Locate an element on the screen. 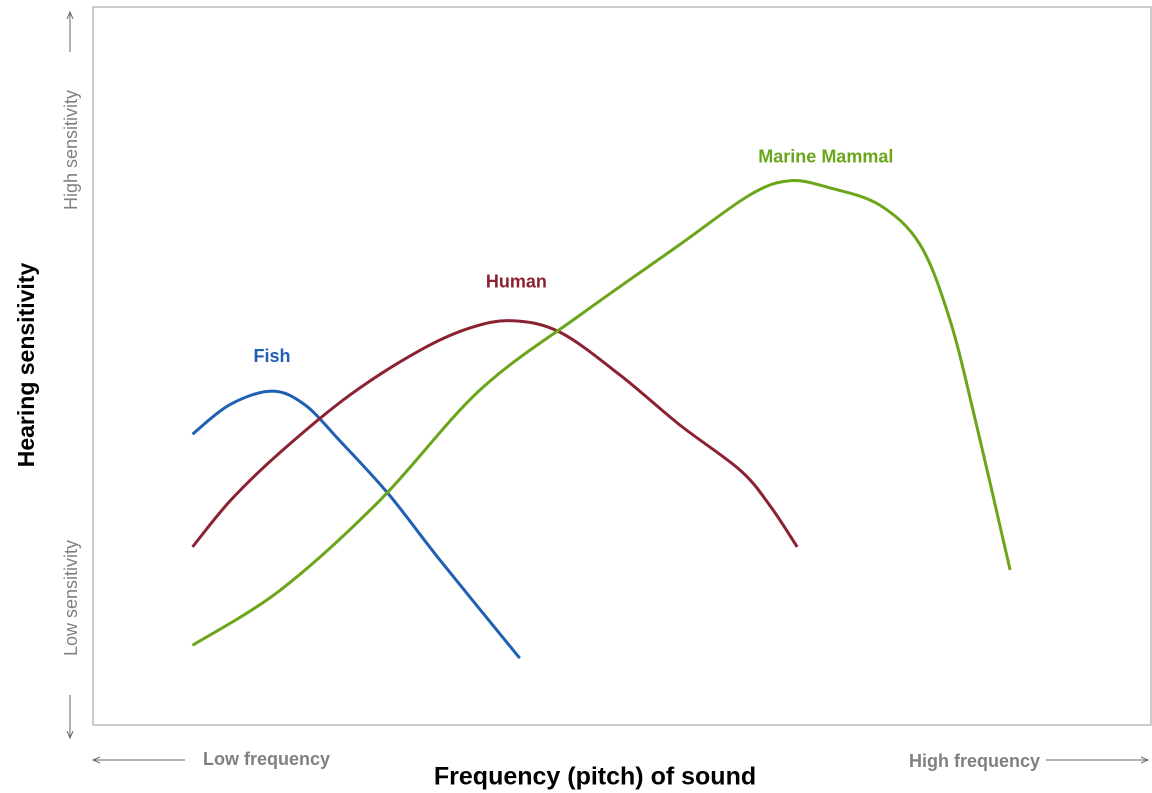 The image size is (1152, 793). series-label: Fish is located at coordinates (271, 356).